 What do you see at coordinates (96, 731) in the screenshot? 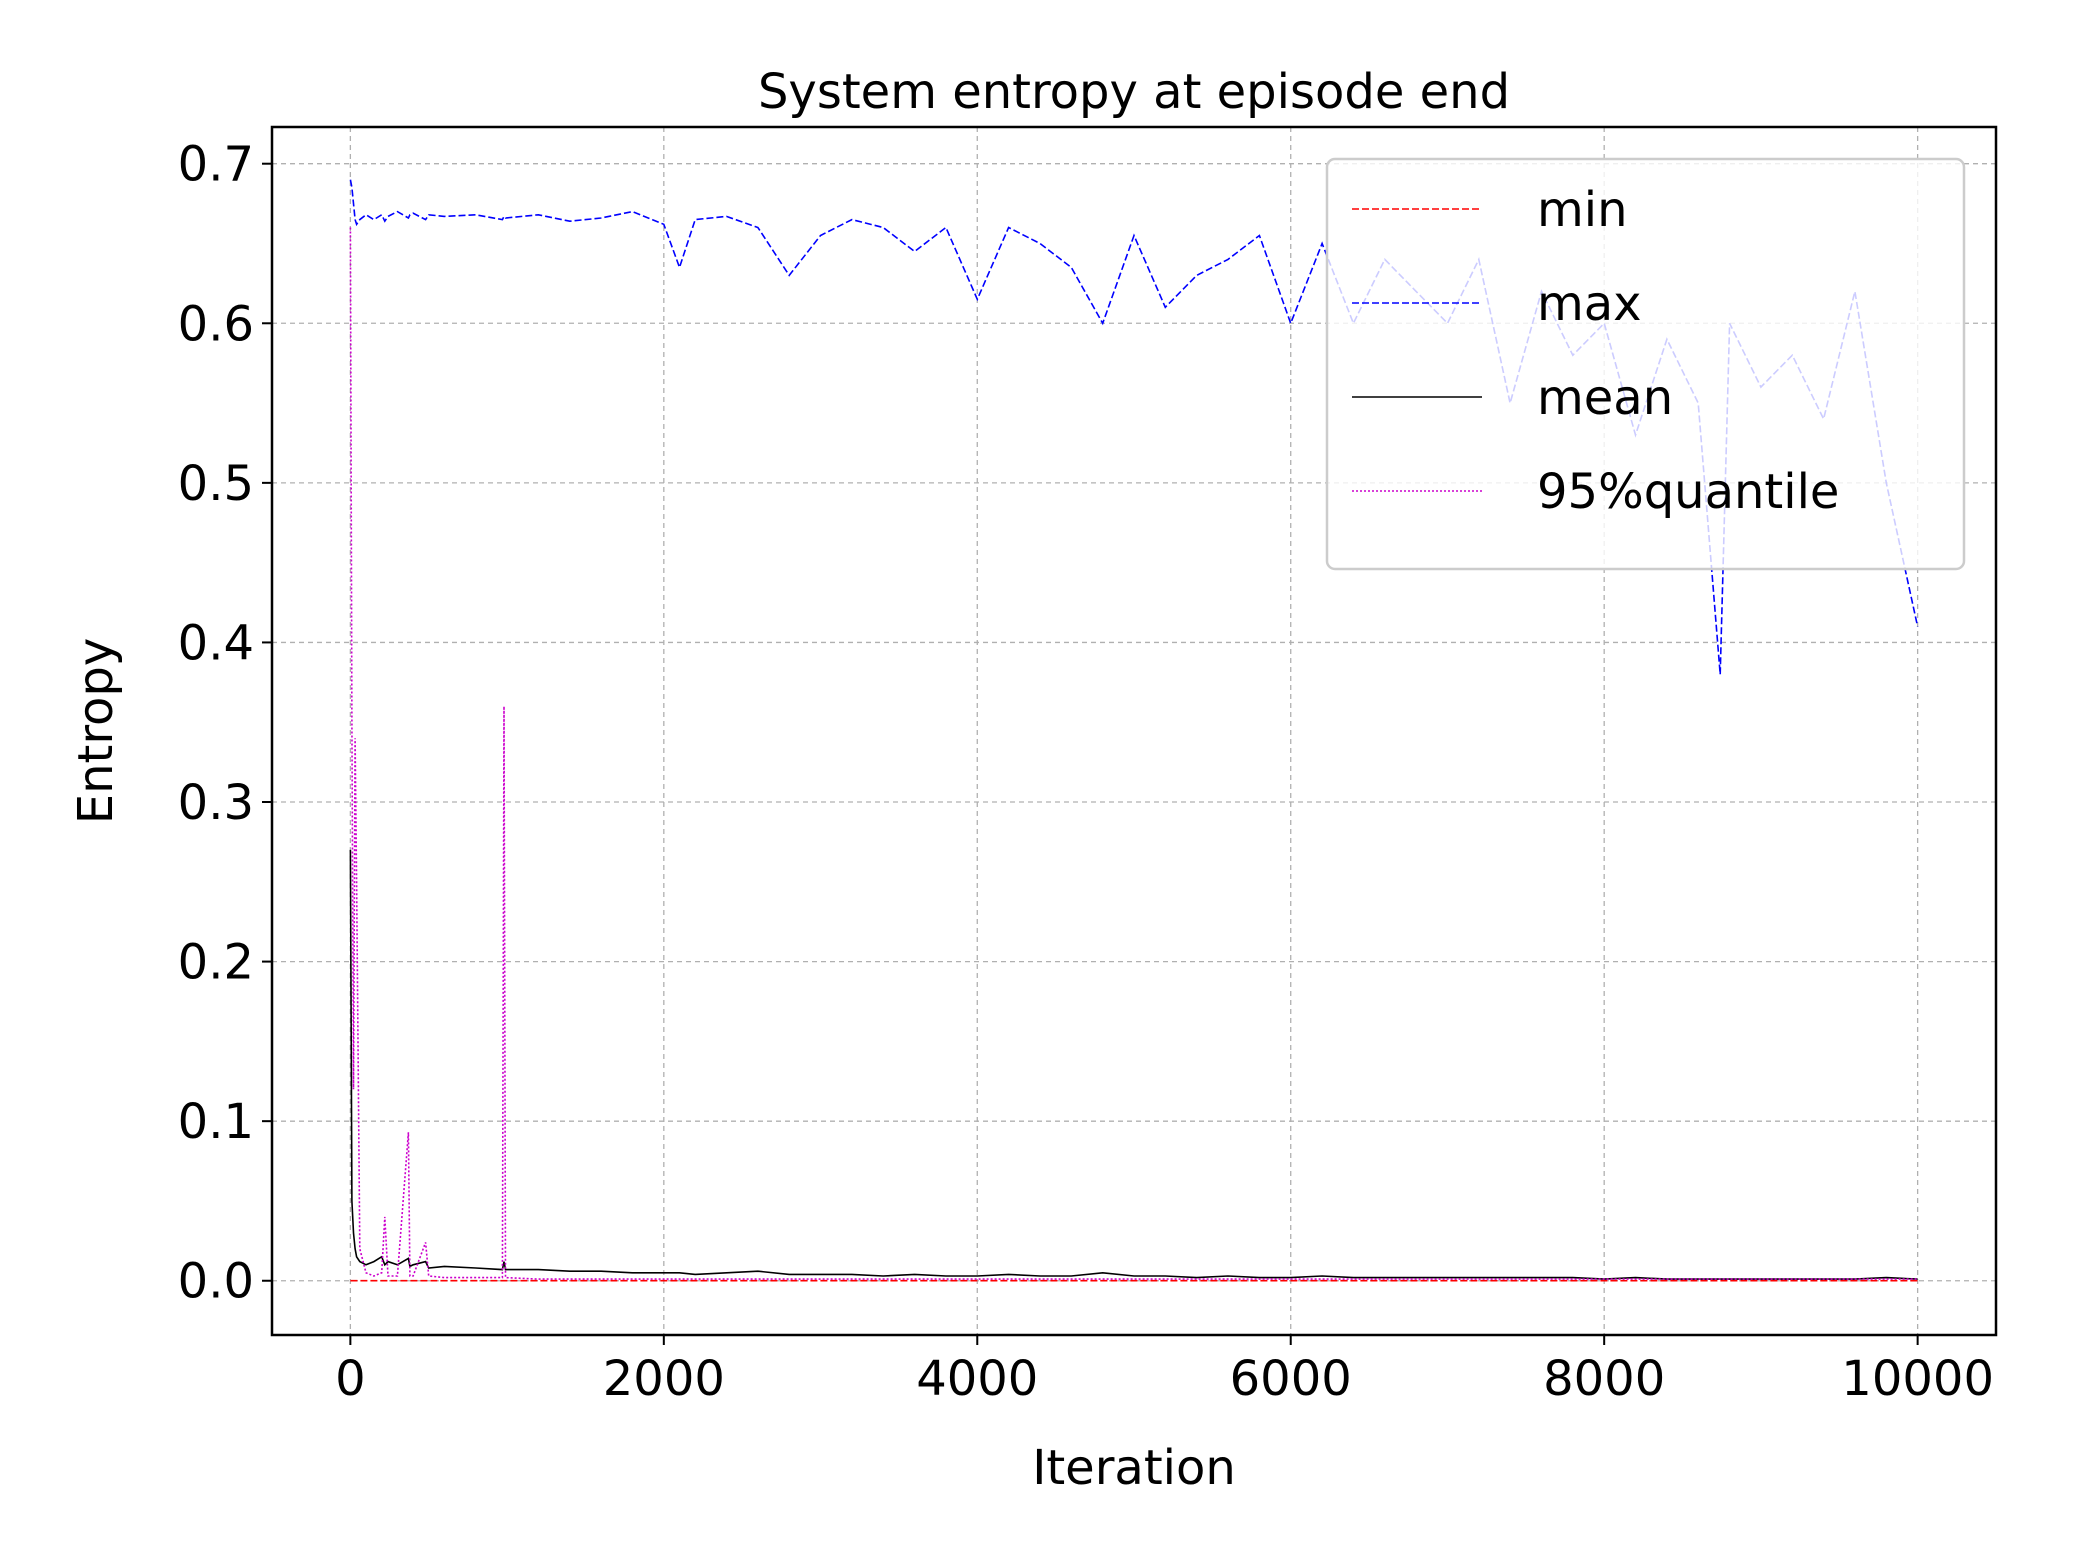
I see `y-axis-label: Entropy` at bounding box center [96, 731].